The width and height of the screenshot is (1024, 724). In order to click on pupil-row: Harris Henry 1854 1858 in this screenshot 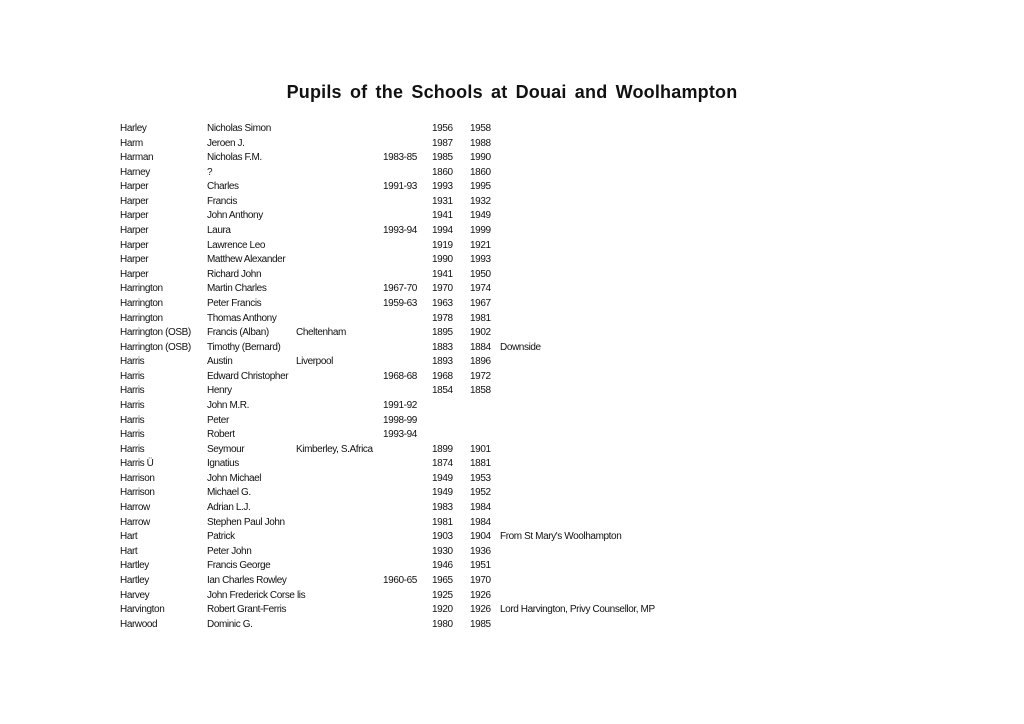, I will do `click(512, 391)`.